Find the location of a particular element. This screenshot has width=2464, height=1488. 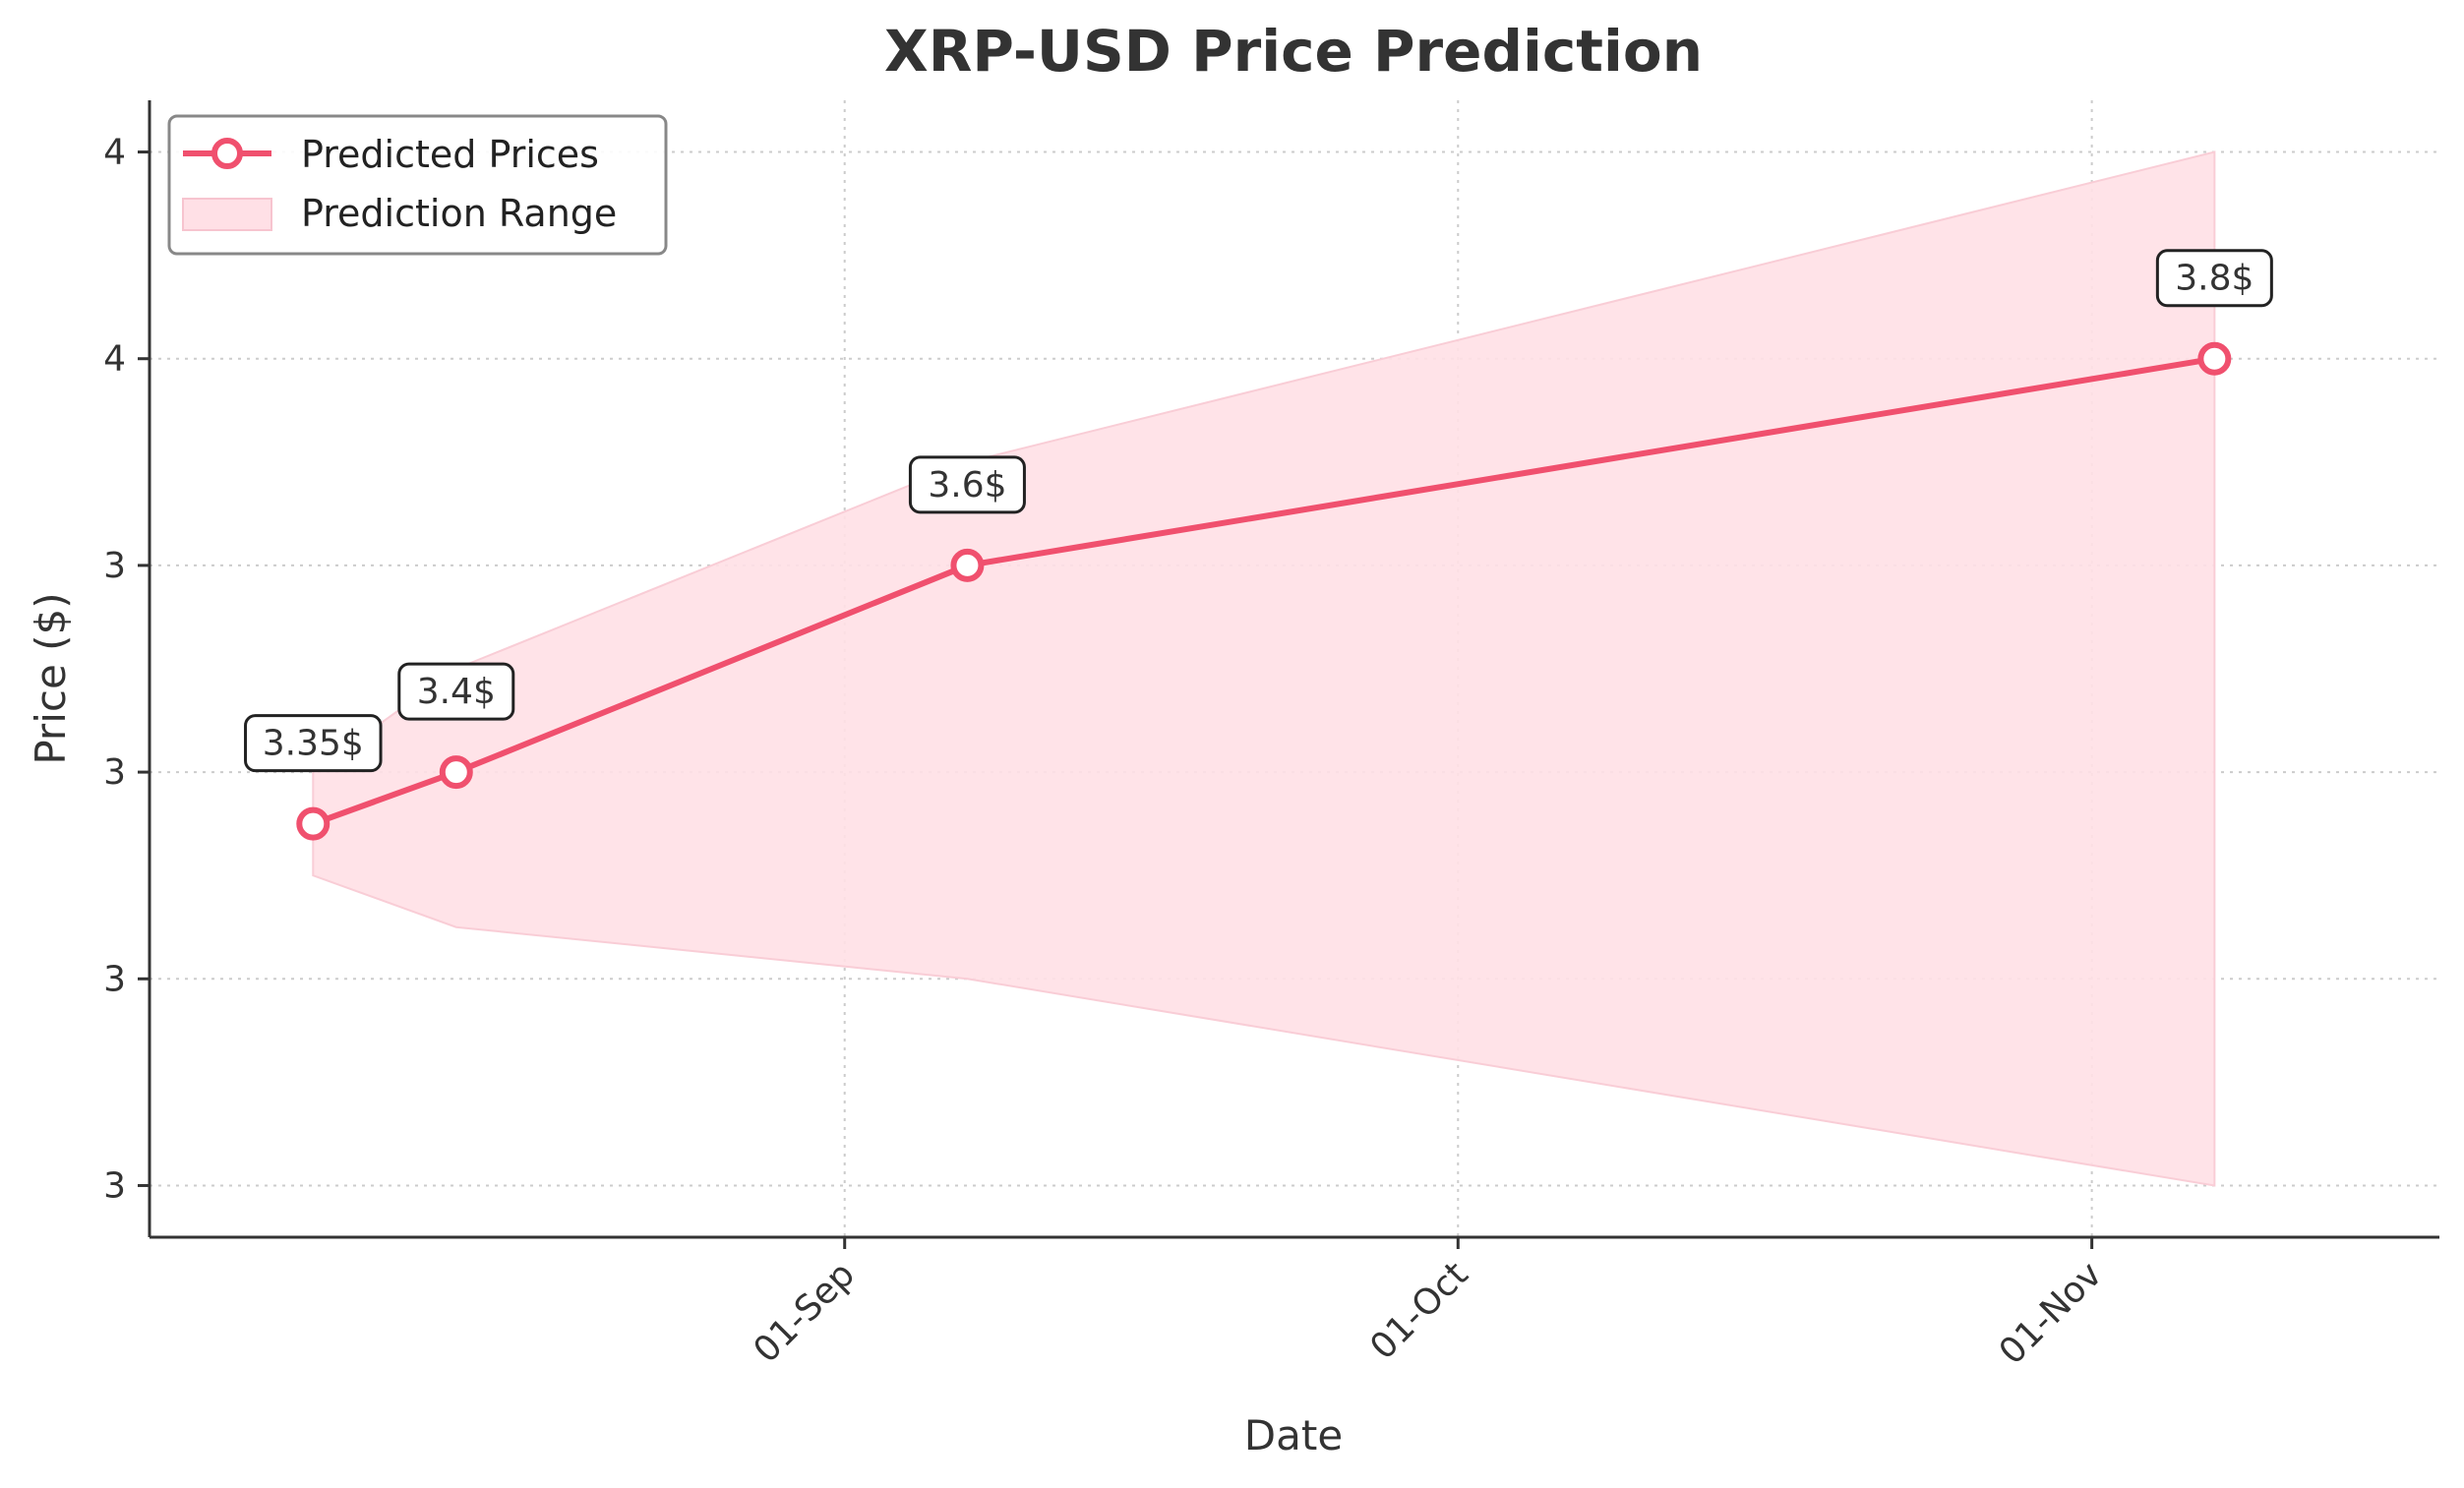

data-label: 3.35$ is located at coordinates (314, 744).